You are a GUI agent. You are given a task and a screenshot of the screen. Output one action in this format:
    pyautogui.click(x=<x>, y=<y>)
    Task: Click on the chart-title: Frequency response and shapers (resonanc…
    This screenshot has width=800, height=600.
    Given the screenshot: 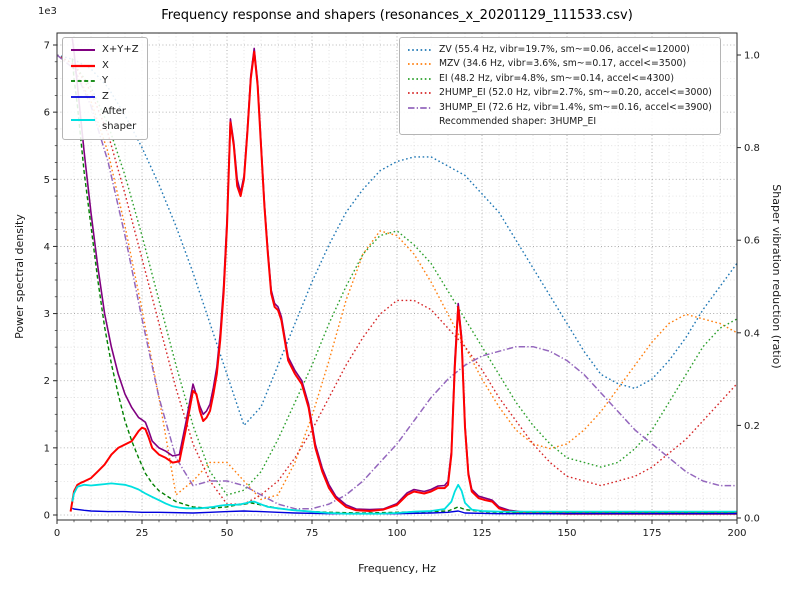 What is the action you would take?
    pyautogui.click(x=397, y=15)
    